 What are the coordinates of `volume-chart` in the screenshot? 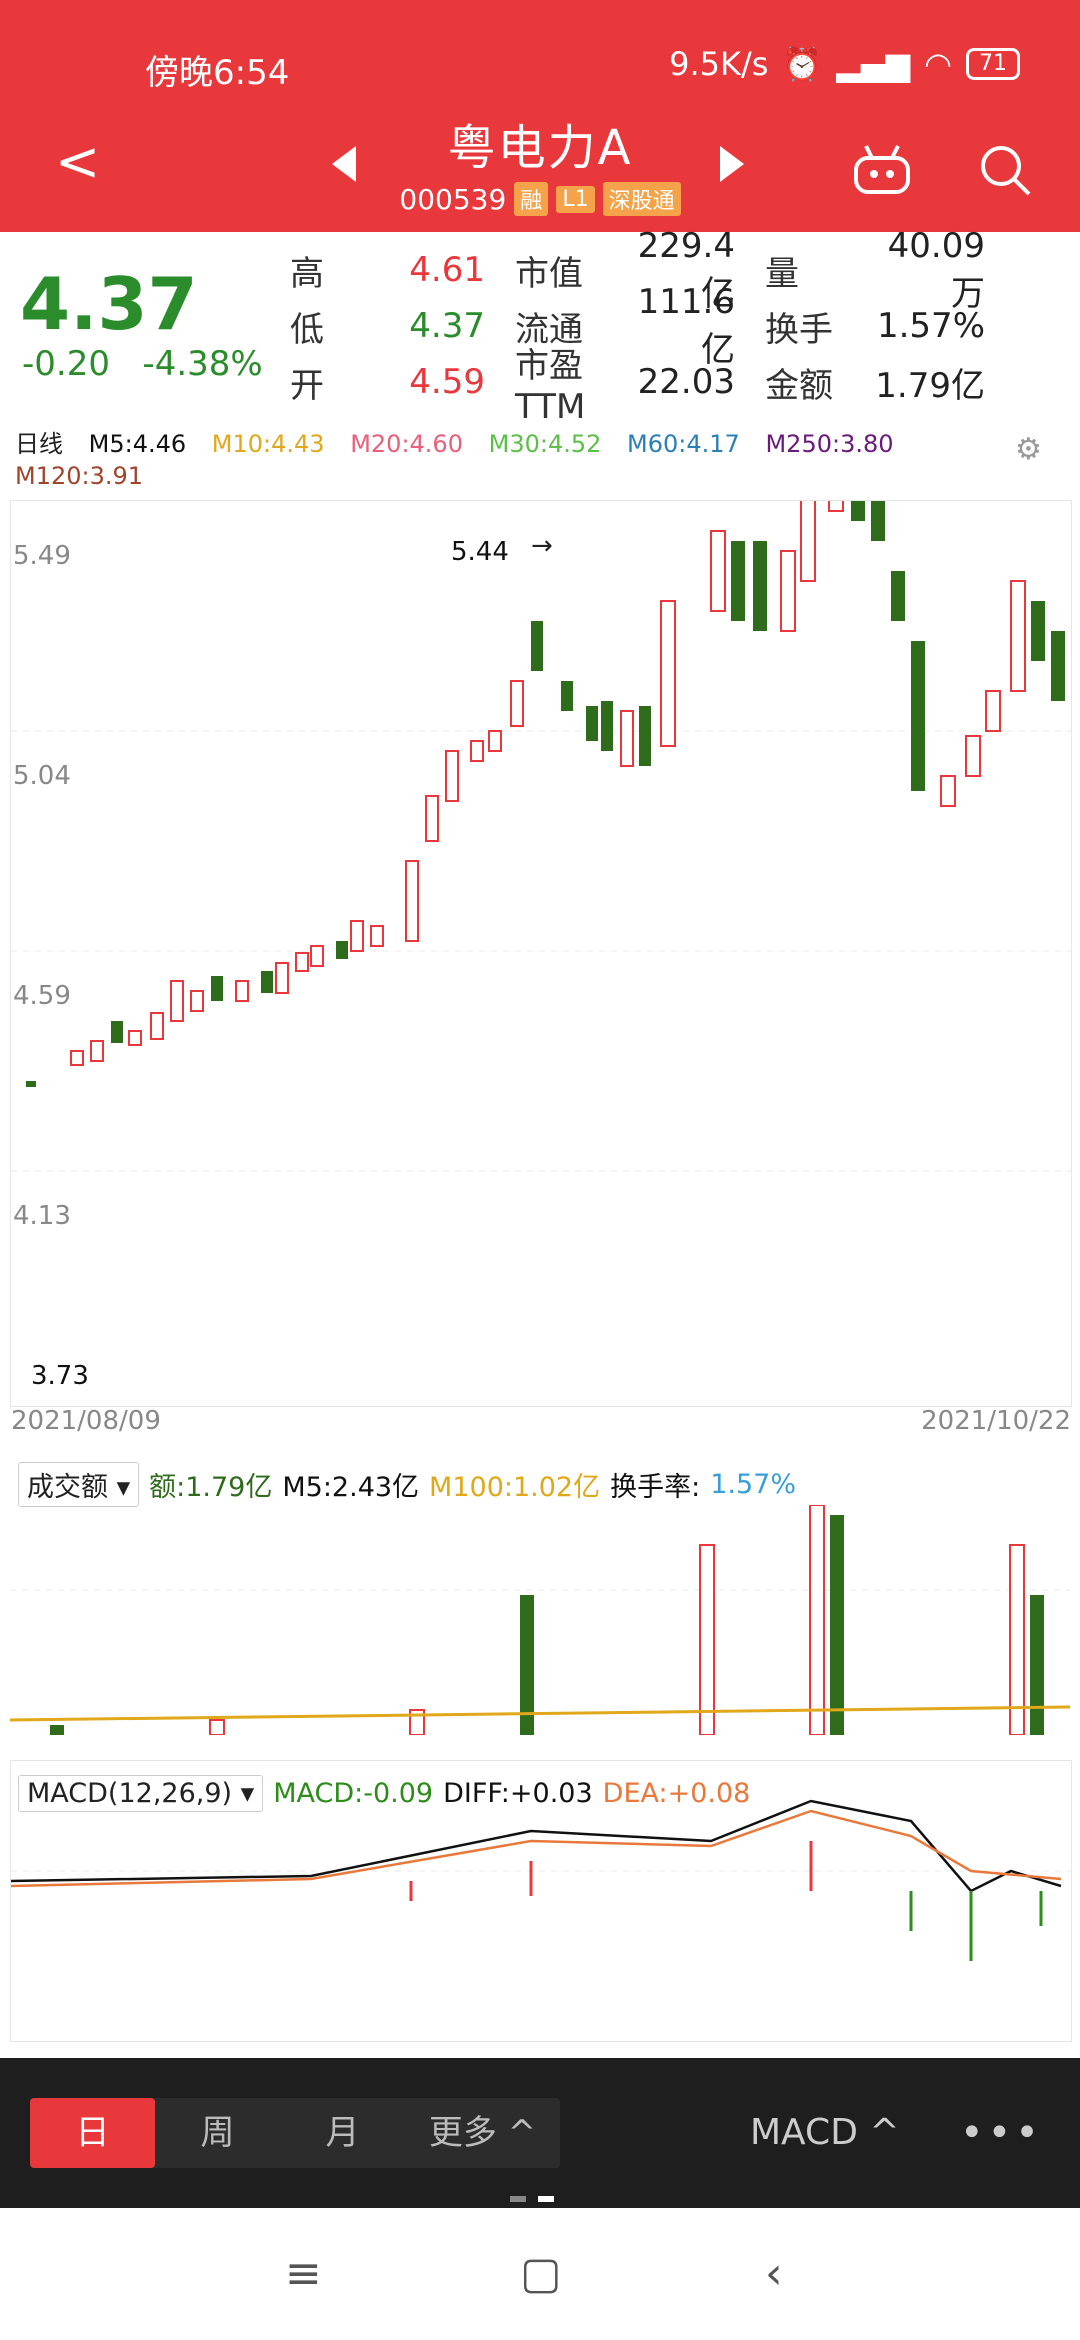 It's located at (540, 1620).